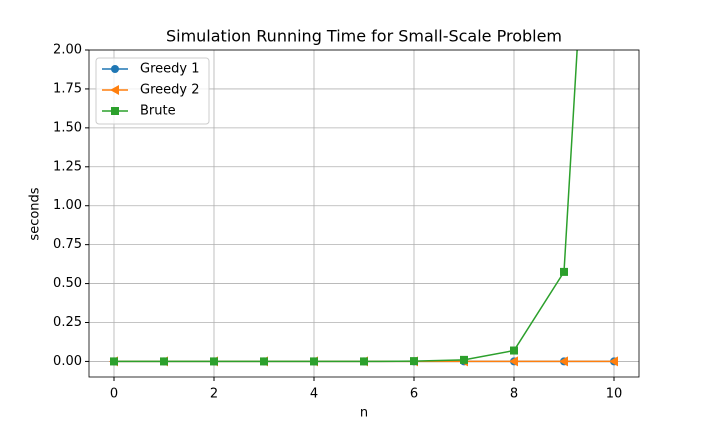  What do you see at coordinates (67, 127) in the screenshot?
I see `y-tick-label: 1.50` at bounding box center [67, 127].